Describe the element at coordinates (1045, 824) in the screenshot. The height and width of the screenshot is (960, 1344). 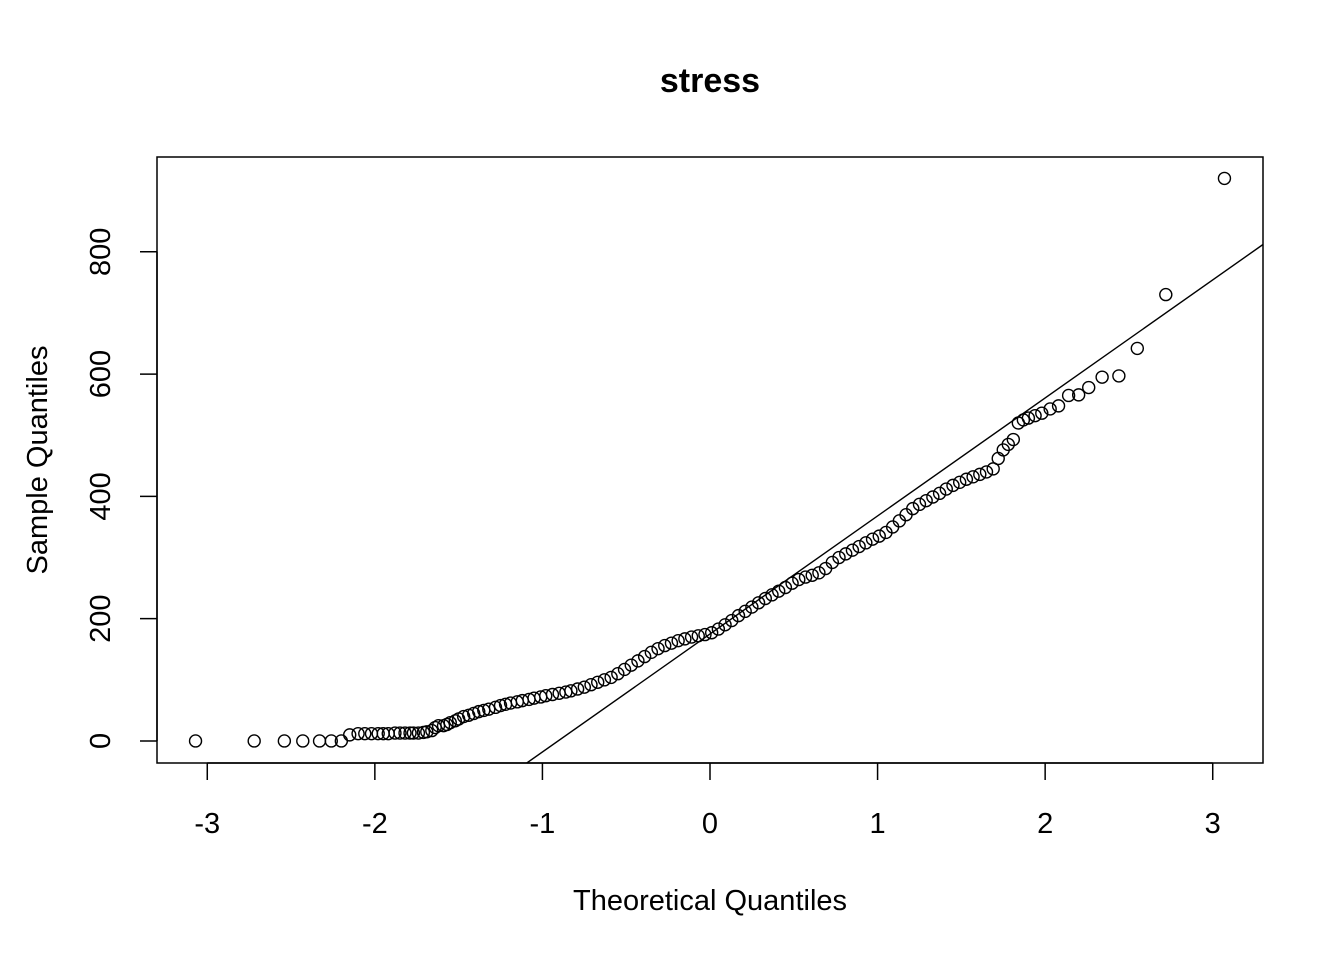
I see `x-tick-label: 2` at that location.